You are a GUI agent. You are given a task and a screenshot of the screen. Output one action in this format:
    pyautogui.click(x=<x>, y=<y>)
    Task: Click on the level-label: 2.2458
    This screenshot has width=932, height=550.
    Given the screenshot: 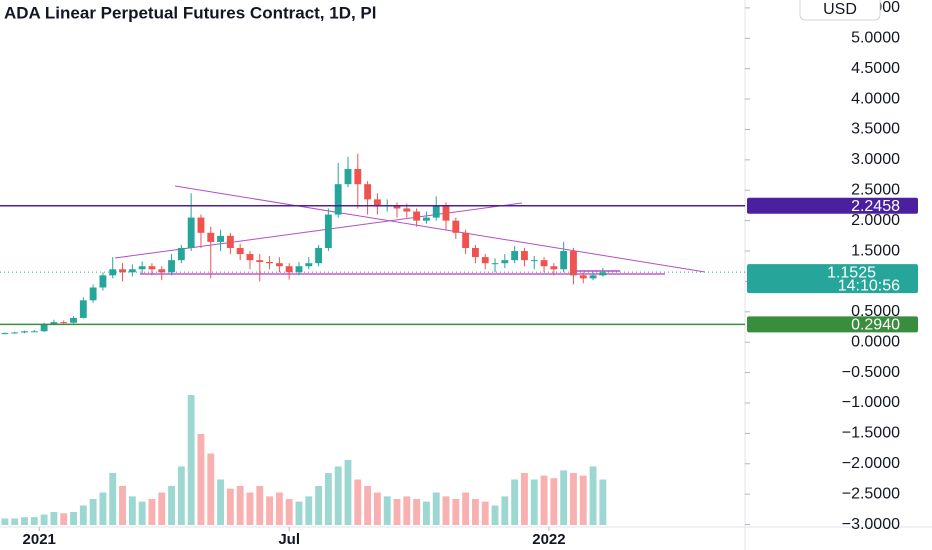 What is the action you would take?
    pyautogui.click(x=875, y=206)
    